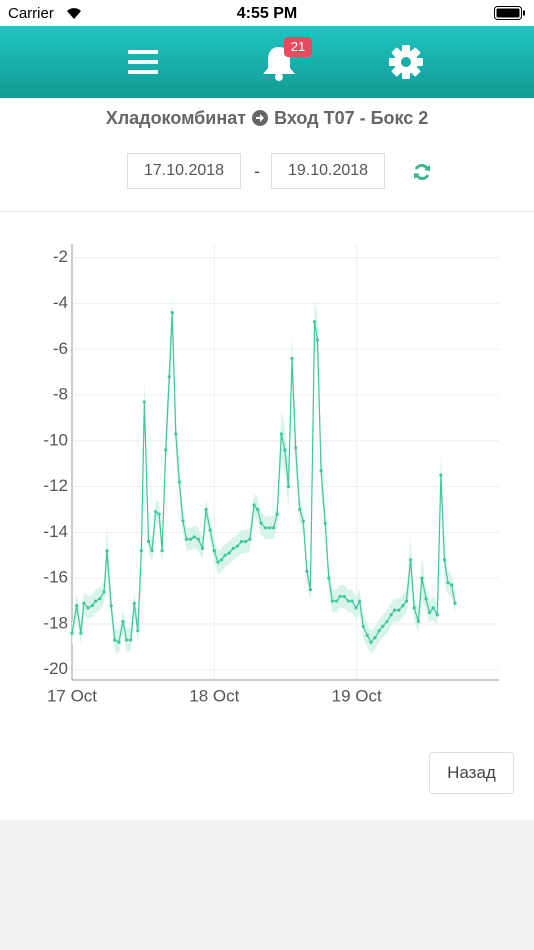  What do you see at coordinates (422, 172) in the screenshot?
I see `refresh-button` at bounding box center [422, 172].